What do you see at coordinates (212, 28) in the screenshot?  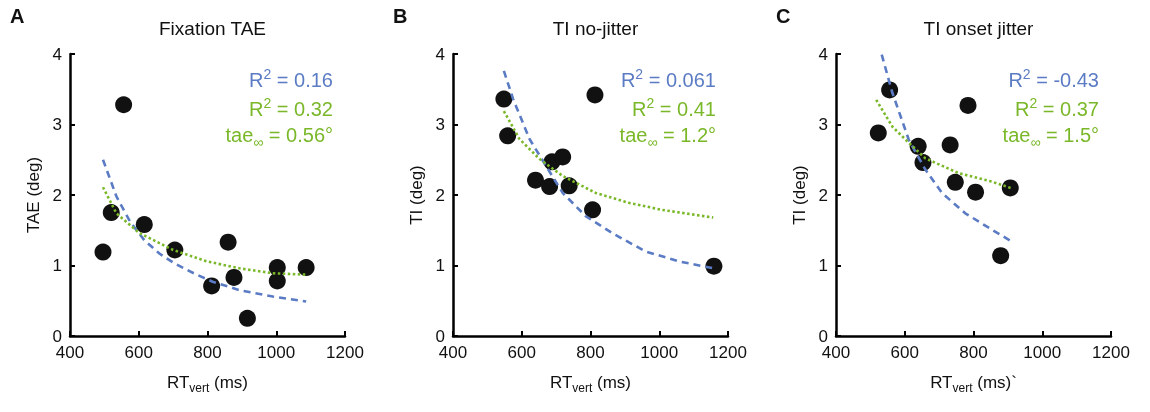 I see `chart-title: Fixation TAE` at bounding box center [212, 28].